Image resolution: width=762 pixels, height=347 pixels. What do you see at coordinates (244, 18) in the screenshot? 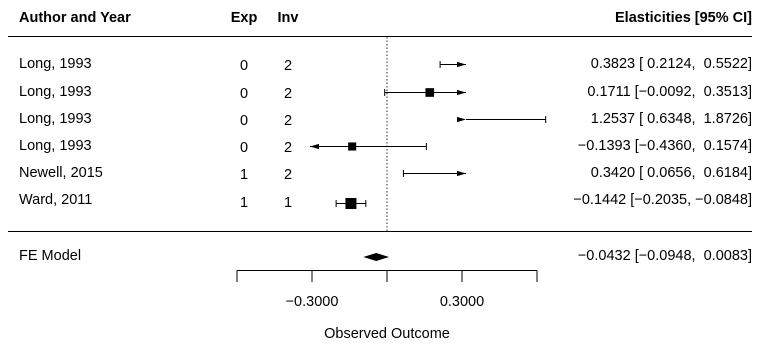
I see `header-exp: Exp` at bounding box center [244, 18].